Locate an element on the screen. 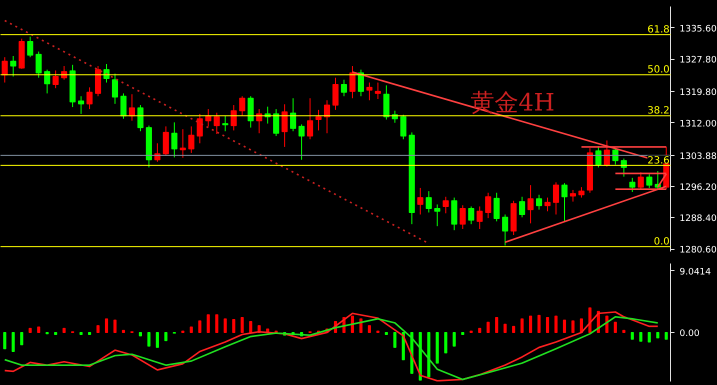  y-tick-label: 9.0414 is located at coordinates (696, 272).